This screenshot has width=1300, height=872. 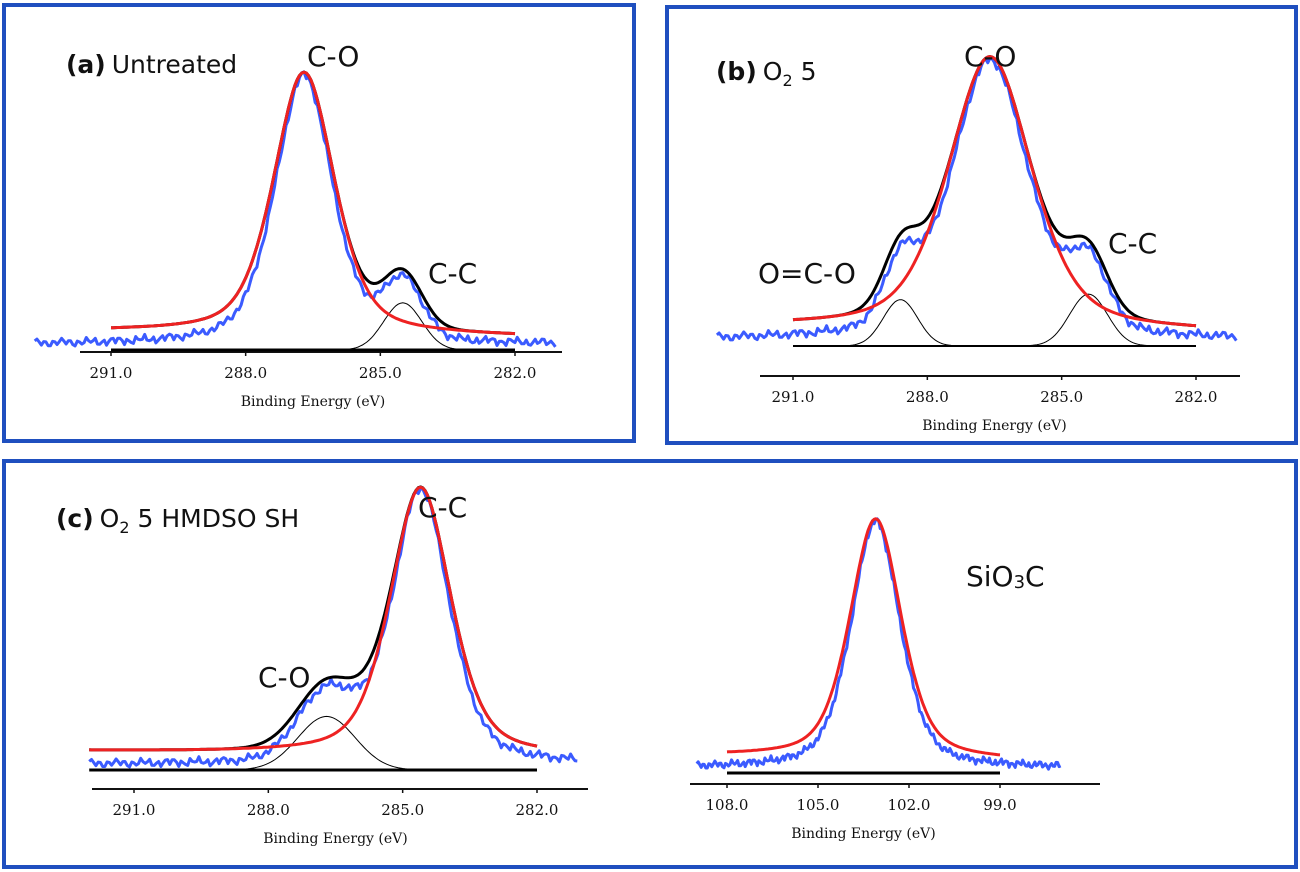 I want to click on raw-spectrum-b, so click(x=976, y=199).